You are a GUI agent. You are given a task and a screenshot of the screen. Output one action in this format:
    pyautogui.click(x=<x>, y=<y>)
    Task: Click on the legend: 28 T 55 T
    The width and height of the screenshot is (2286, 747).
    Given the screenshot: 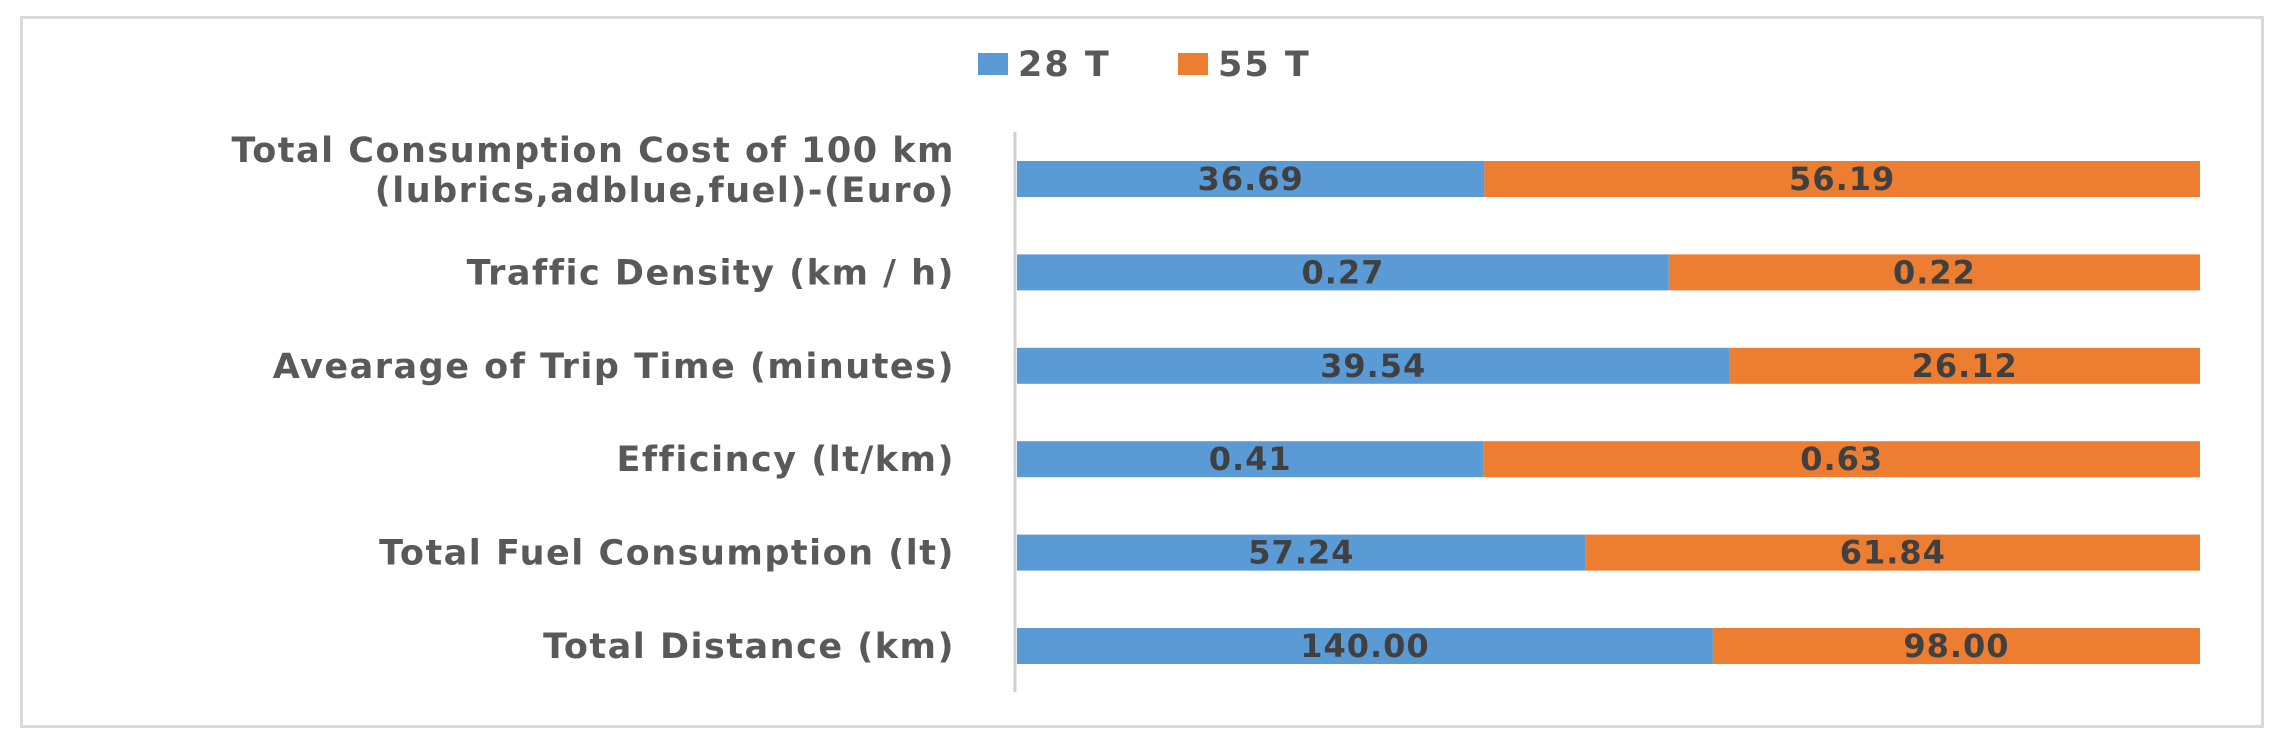 What is the action you would take?
    pyautogui.click(x=1144, y=65)
    